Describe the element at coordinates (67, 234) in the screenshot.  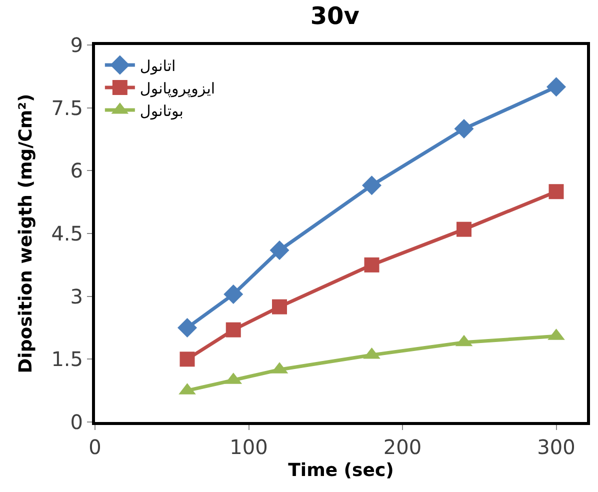
I see `y-tick-label: 4.5` at that location.